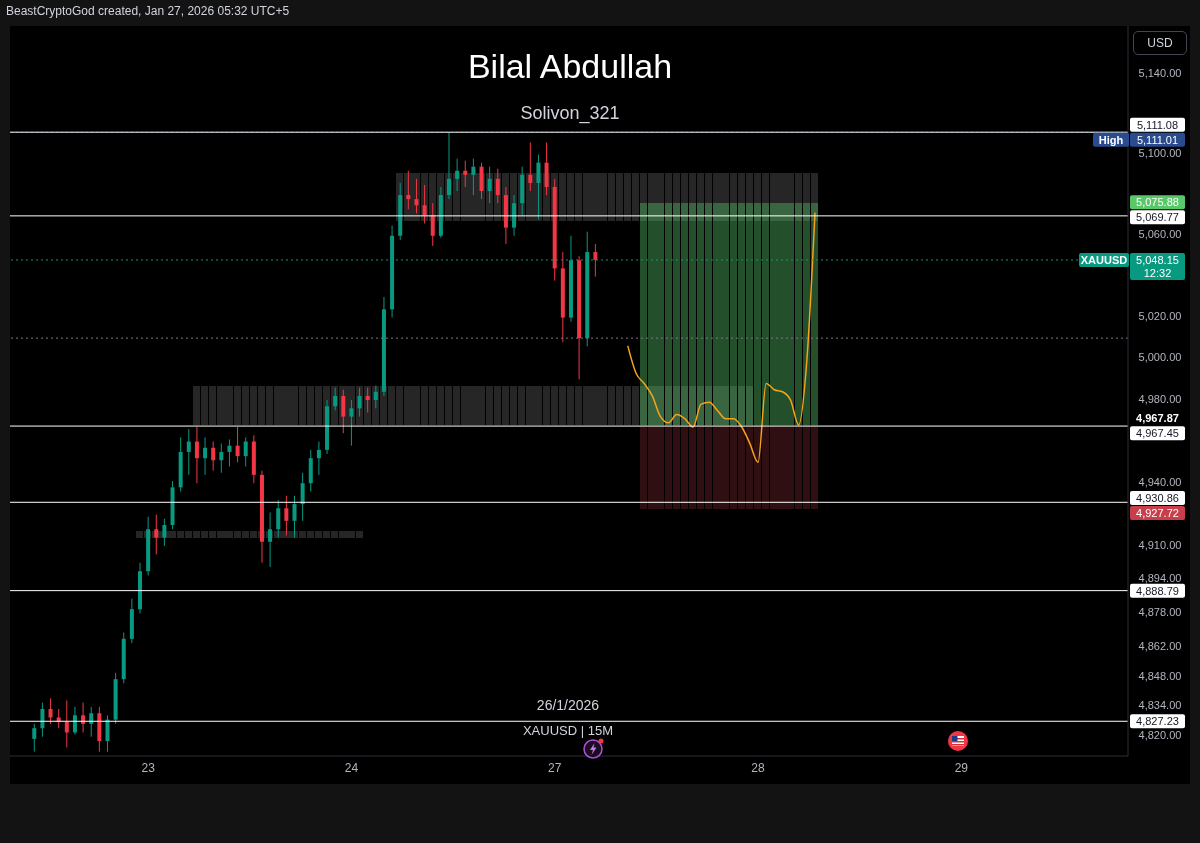  What do you see at coordinates (1160, 611) in the screenshot?
I see `y-tick-label: 4,878.00` at bounding box center [1160, 611].